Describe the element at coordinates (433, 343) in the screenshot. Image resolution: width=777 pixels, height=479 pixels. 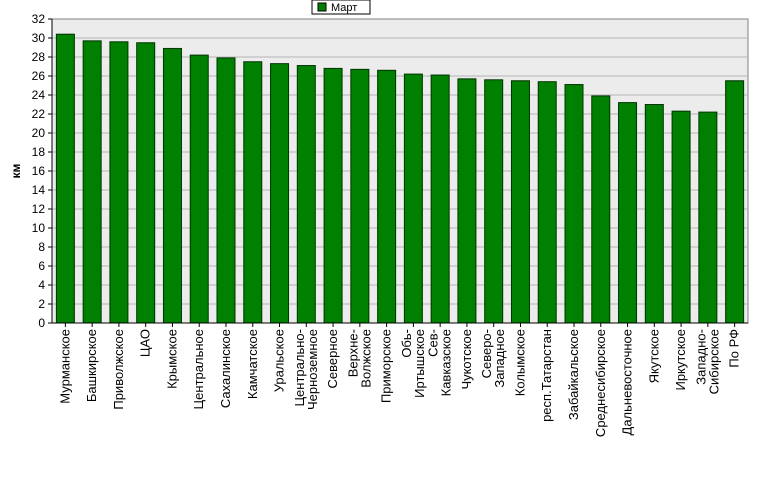
I see `x-tick-label: Сев-` at that location.